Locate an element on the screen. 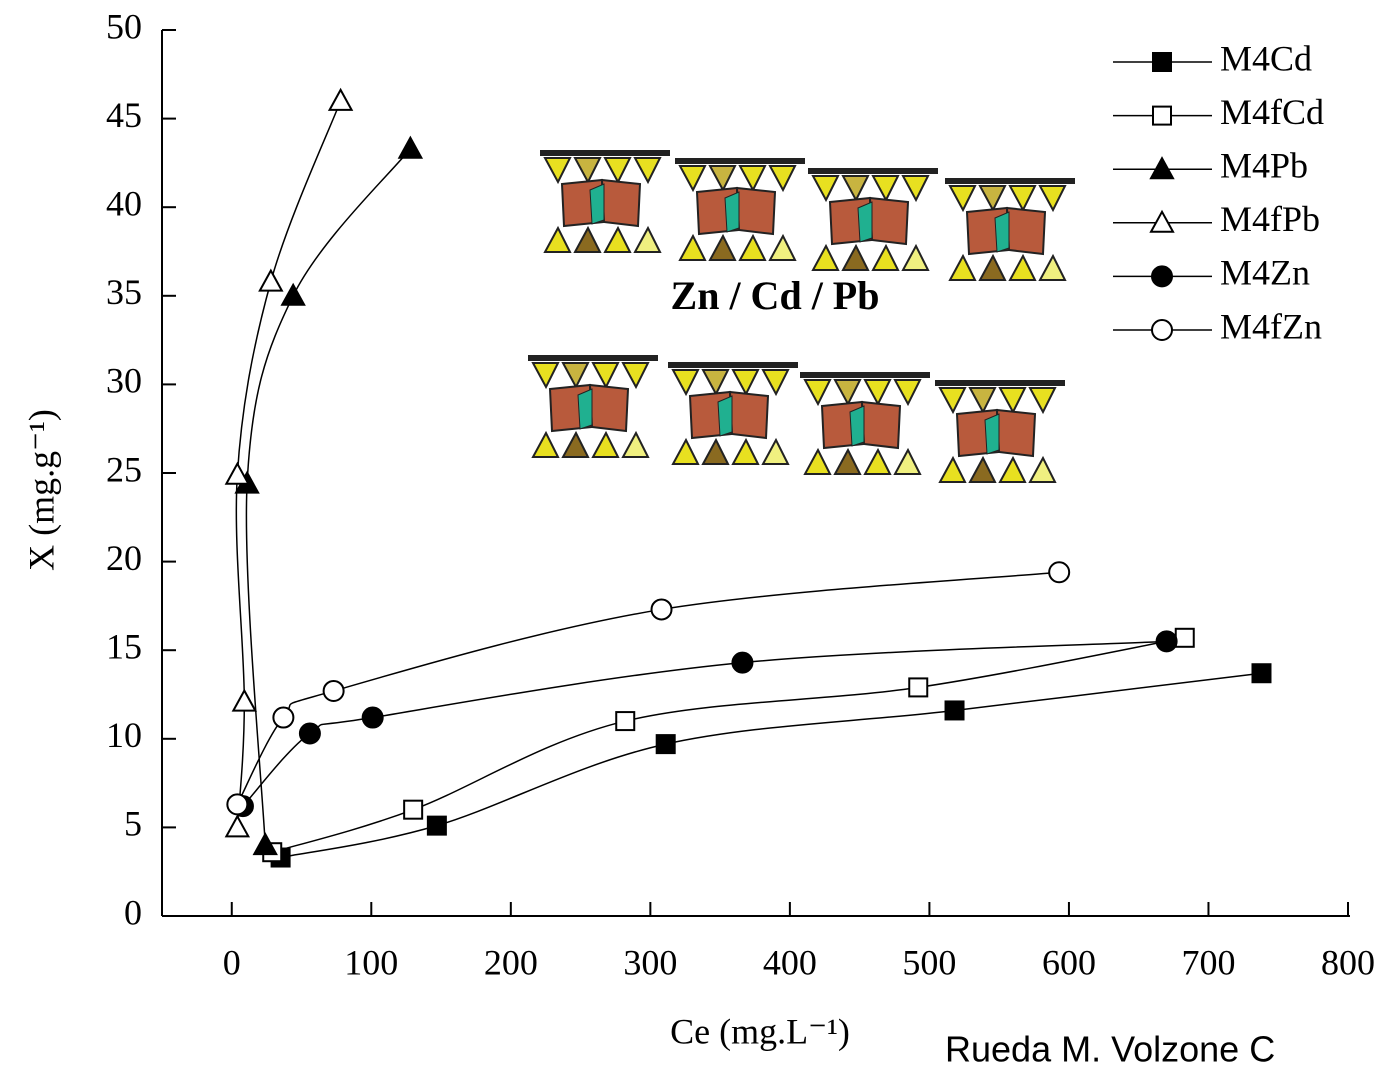 The image size is (1386, 1072). legend-label: M4fPb is located at coordinates (1270, 219).